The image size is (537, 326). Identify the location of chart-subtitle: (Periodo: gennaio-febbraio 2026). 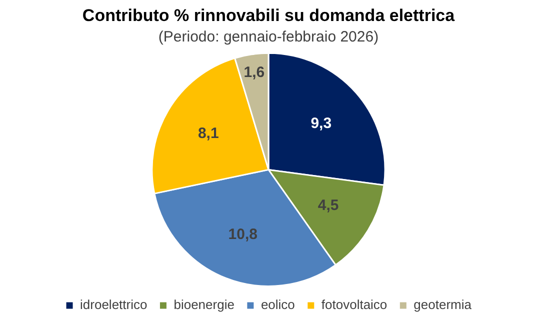
(268, 37).